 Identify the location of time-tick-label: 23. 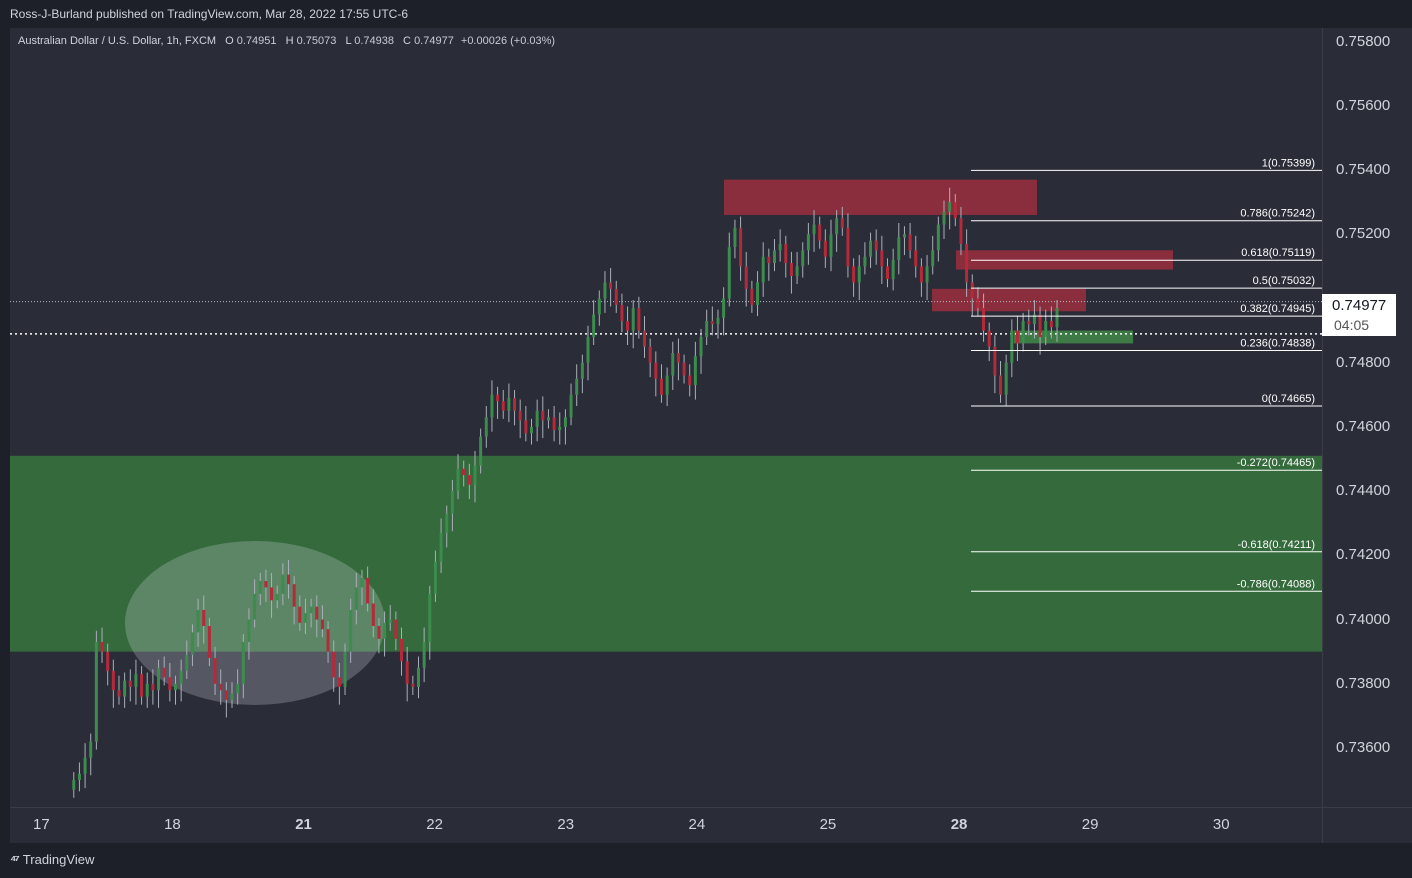
(566, 824).